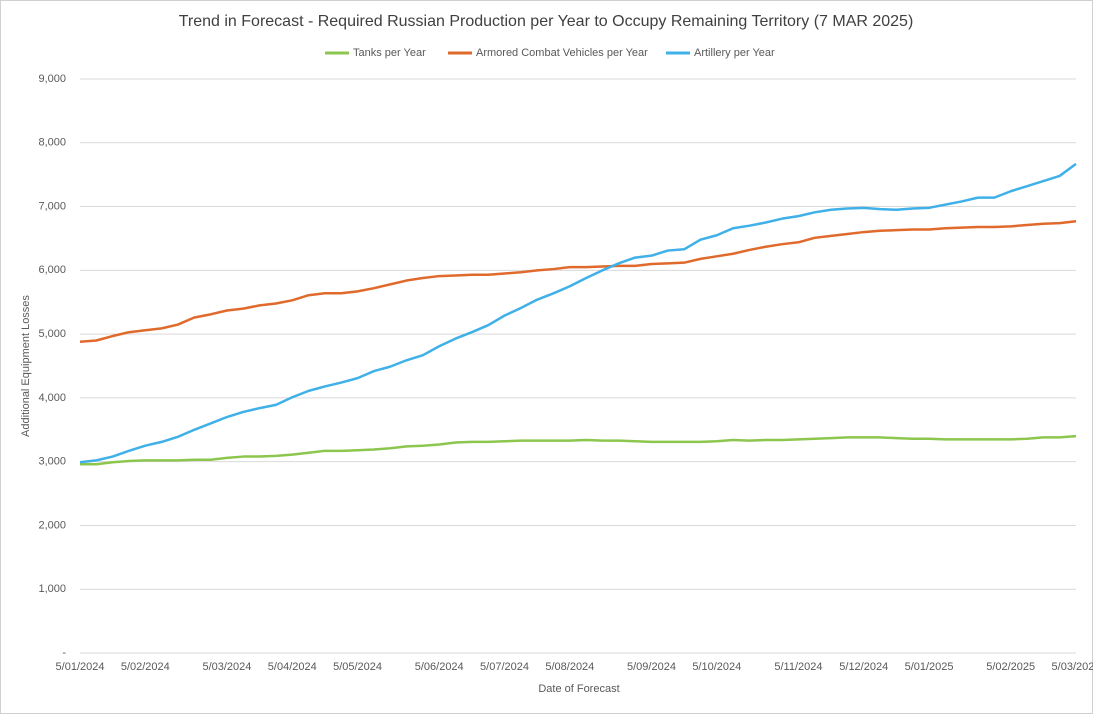 Image resolution: width=1093 pixels, height=714 pixels. Describe the element at coordinates (578, 689) in the screenshot. I see `x-axis-label: Date of Forecast` at that location.